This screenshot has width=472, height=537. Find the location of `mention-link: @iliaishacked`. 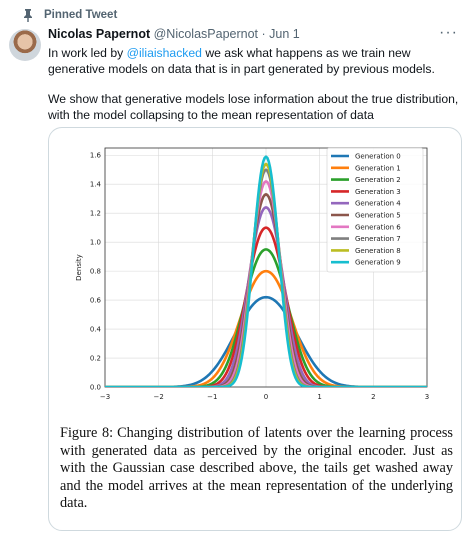

mention-link: @iliaishacked is located at coordinates (164, 53).